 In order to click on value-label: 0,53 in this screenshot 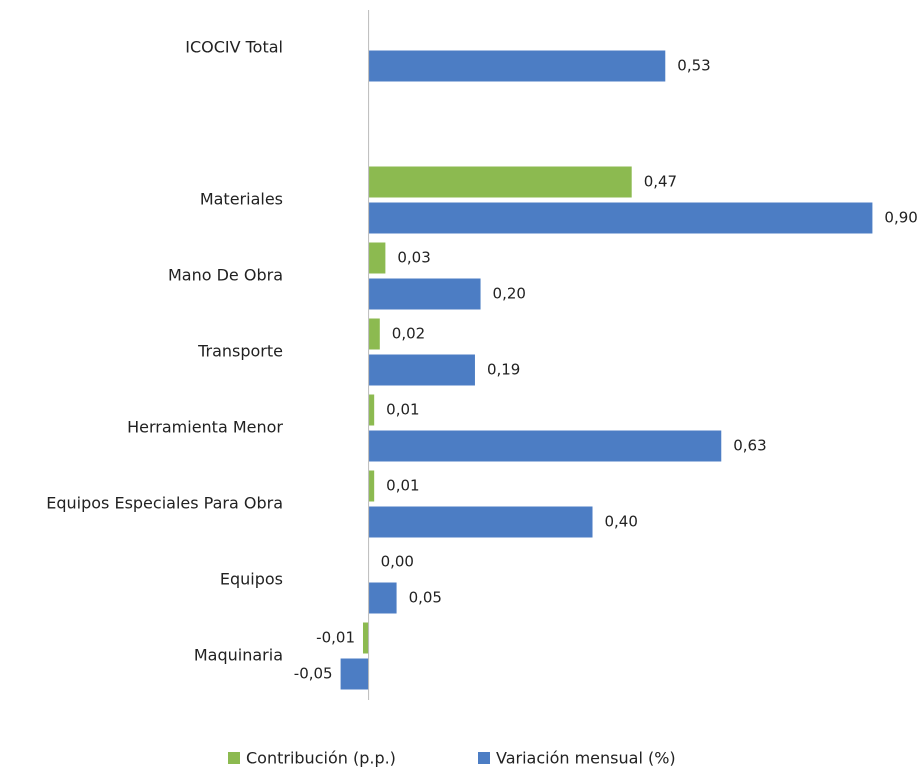, I will do `click(693, 66)`.